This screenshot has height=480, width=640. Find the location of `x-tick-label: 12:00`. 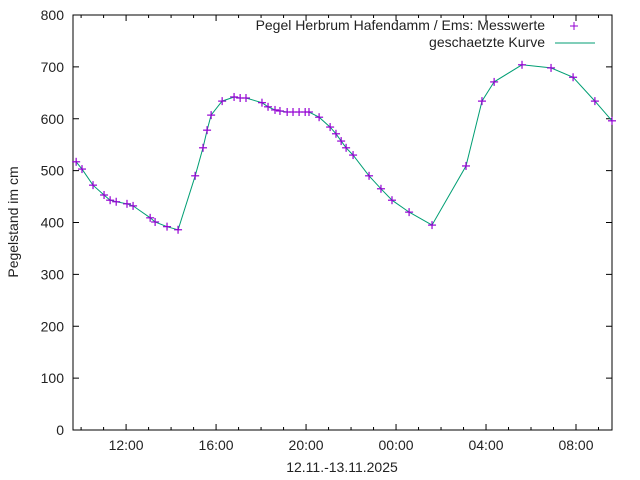

x-tick-label: 12:00 is located at coordinates (126, 445).